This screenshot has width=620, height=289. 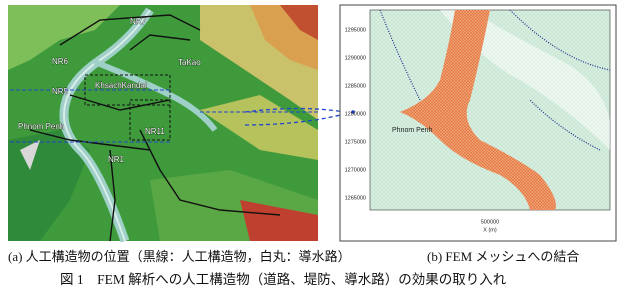 I want to click on connector, so click(x=295, y=116).